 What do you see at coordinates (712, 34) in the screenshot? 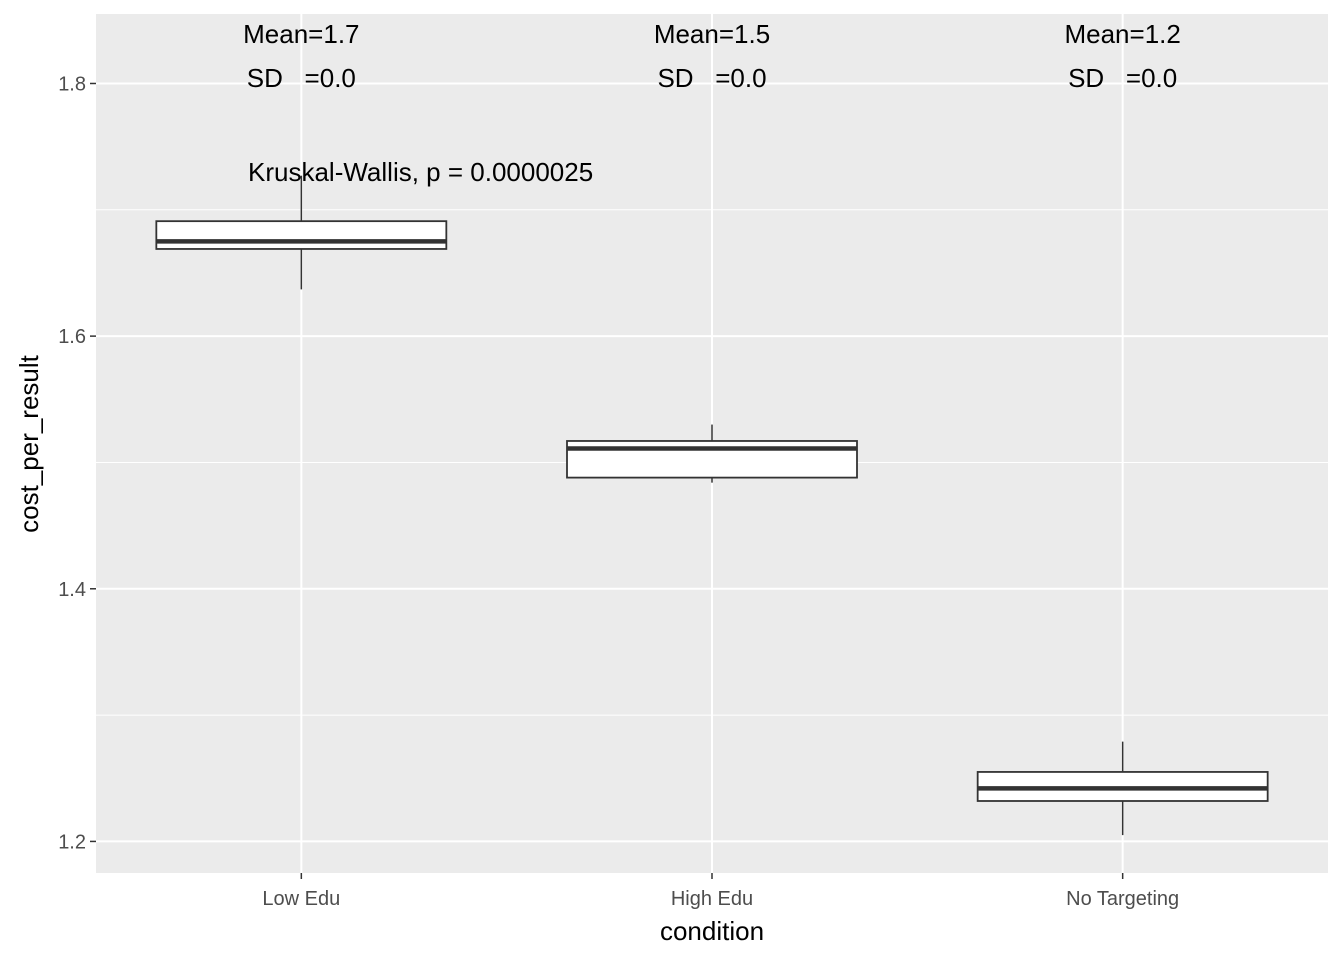
I see `mean-label: Mean=1.5` at bounding box center [712, 34].